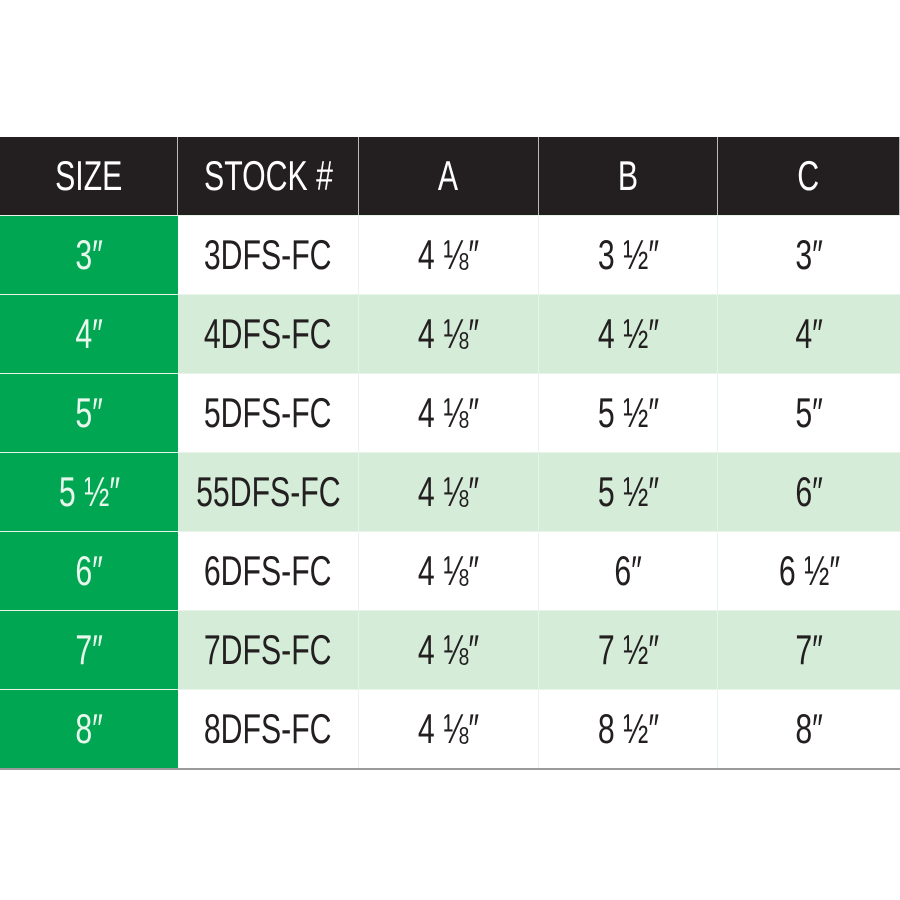 This screenshot has width=900, height=900. I want to click on cell-value: 3DFS-FC, so click(268, 254).